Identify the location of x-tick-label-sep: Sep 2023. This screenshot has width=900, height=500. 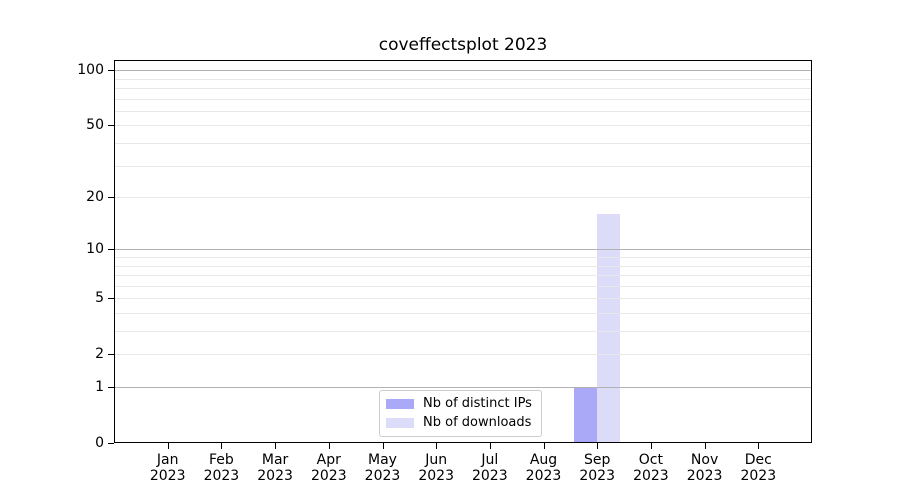
(597, 468).